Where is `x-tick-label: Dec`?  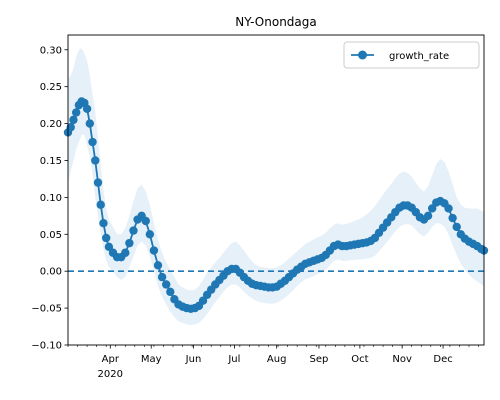 x-tick-label: Dec is located at coordinates (442, 359).